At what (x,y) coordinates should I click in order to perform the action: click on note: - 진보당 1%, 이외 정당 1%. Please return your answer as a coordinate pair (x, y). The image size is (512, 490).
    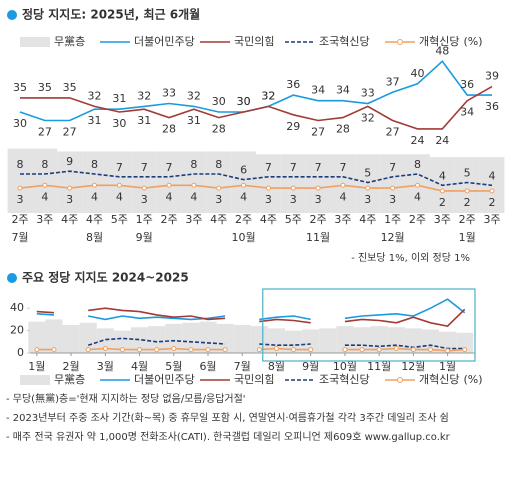
    Looking at the image, I should click on (410, 258).